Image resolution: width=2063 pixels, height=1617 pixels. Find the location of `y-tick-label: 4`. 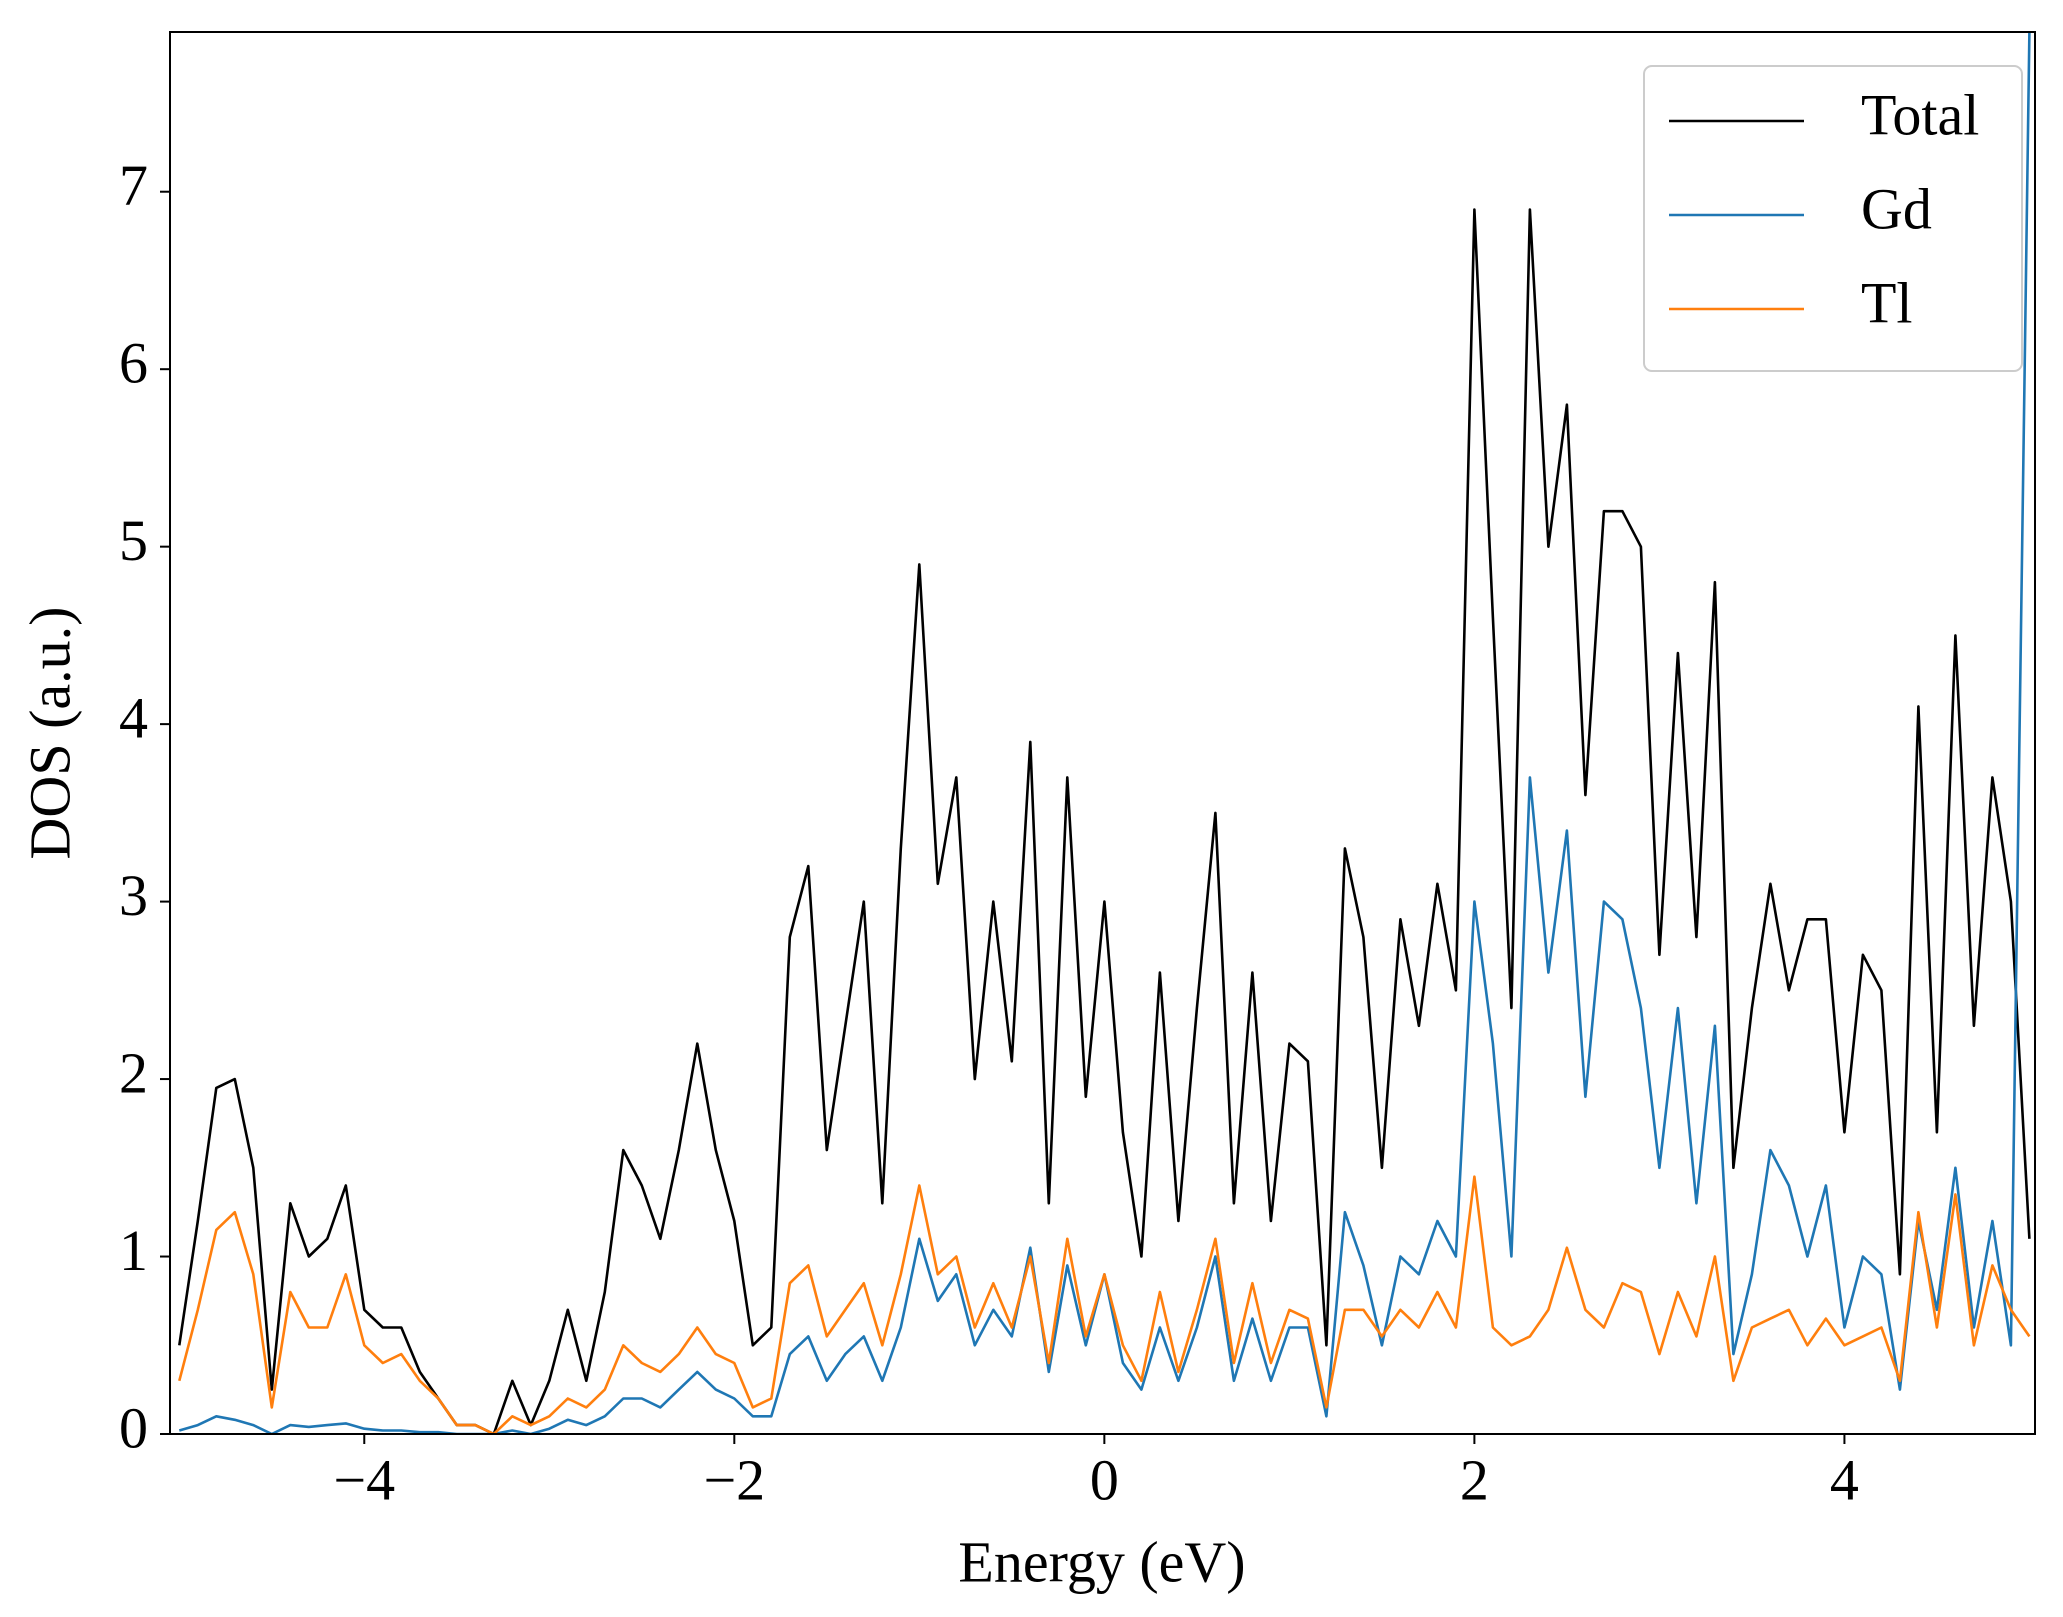

y-tick-label: 4 is located at coordinates (133, 717).